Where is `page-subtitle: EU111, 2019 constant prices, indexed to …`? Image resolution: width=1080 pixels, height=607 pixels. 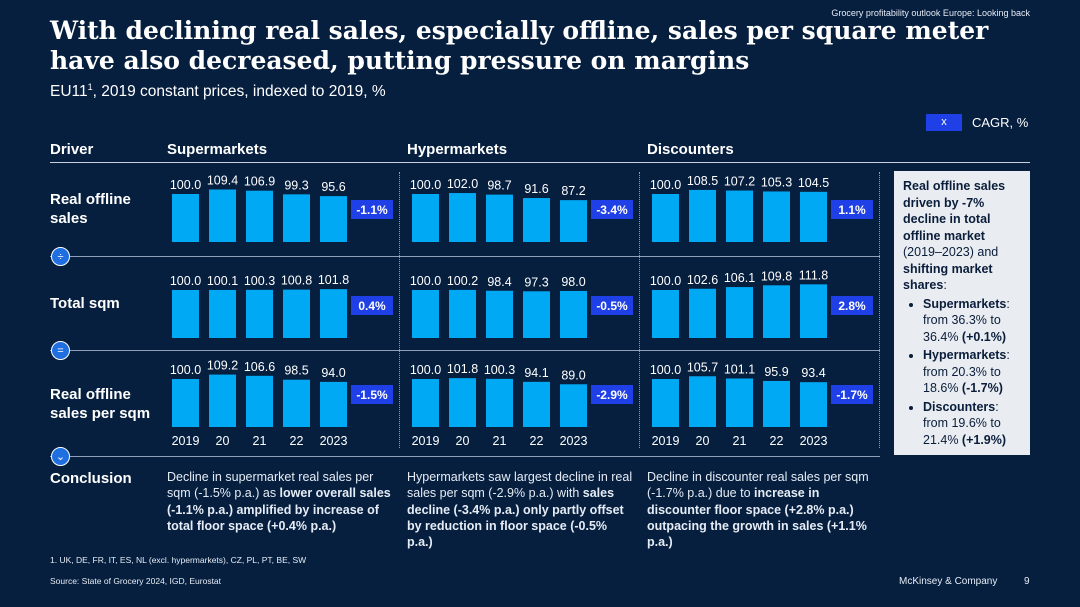
page-subtitle: EU111, 2019 constant prices, indexed to … is located at coordinates (218, 91).